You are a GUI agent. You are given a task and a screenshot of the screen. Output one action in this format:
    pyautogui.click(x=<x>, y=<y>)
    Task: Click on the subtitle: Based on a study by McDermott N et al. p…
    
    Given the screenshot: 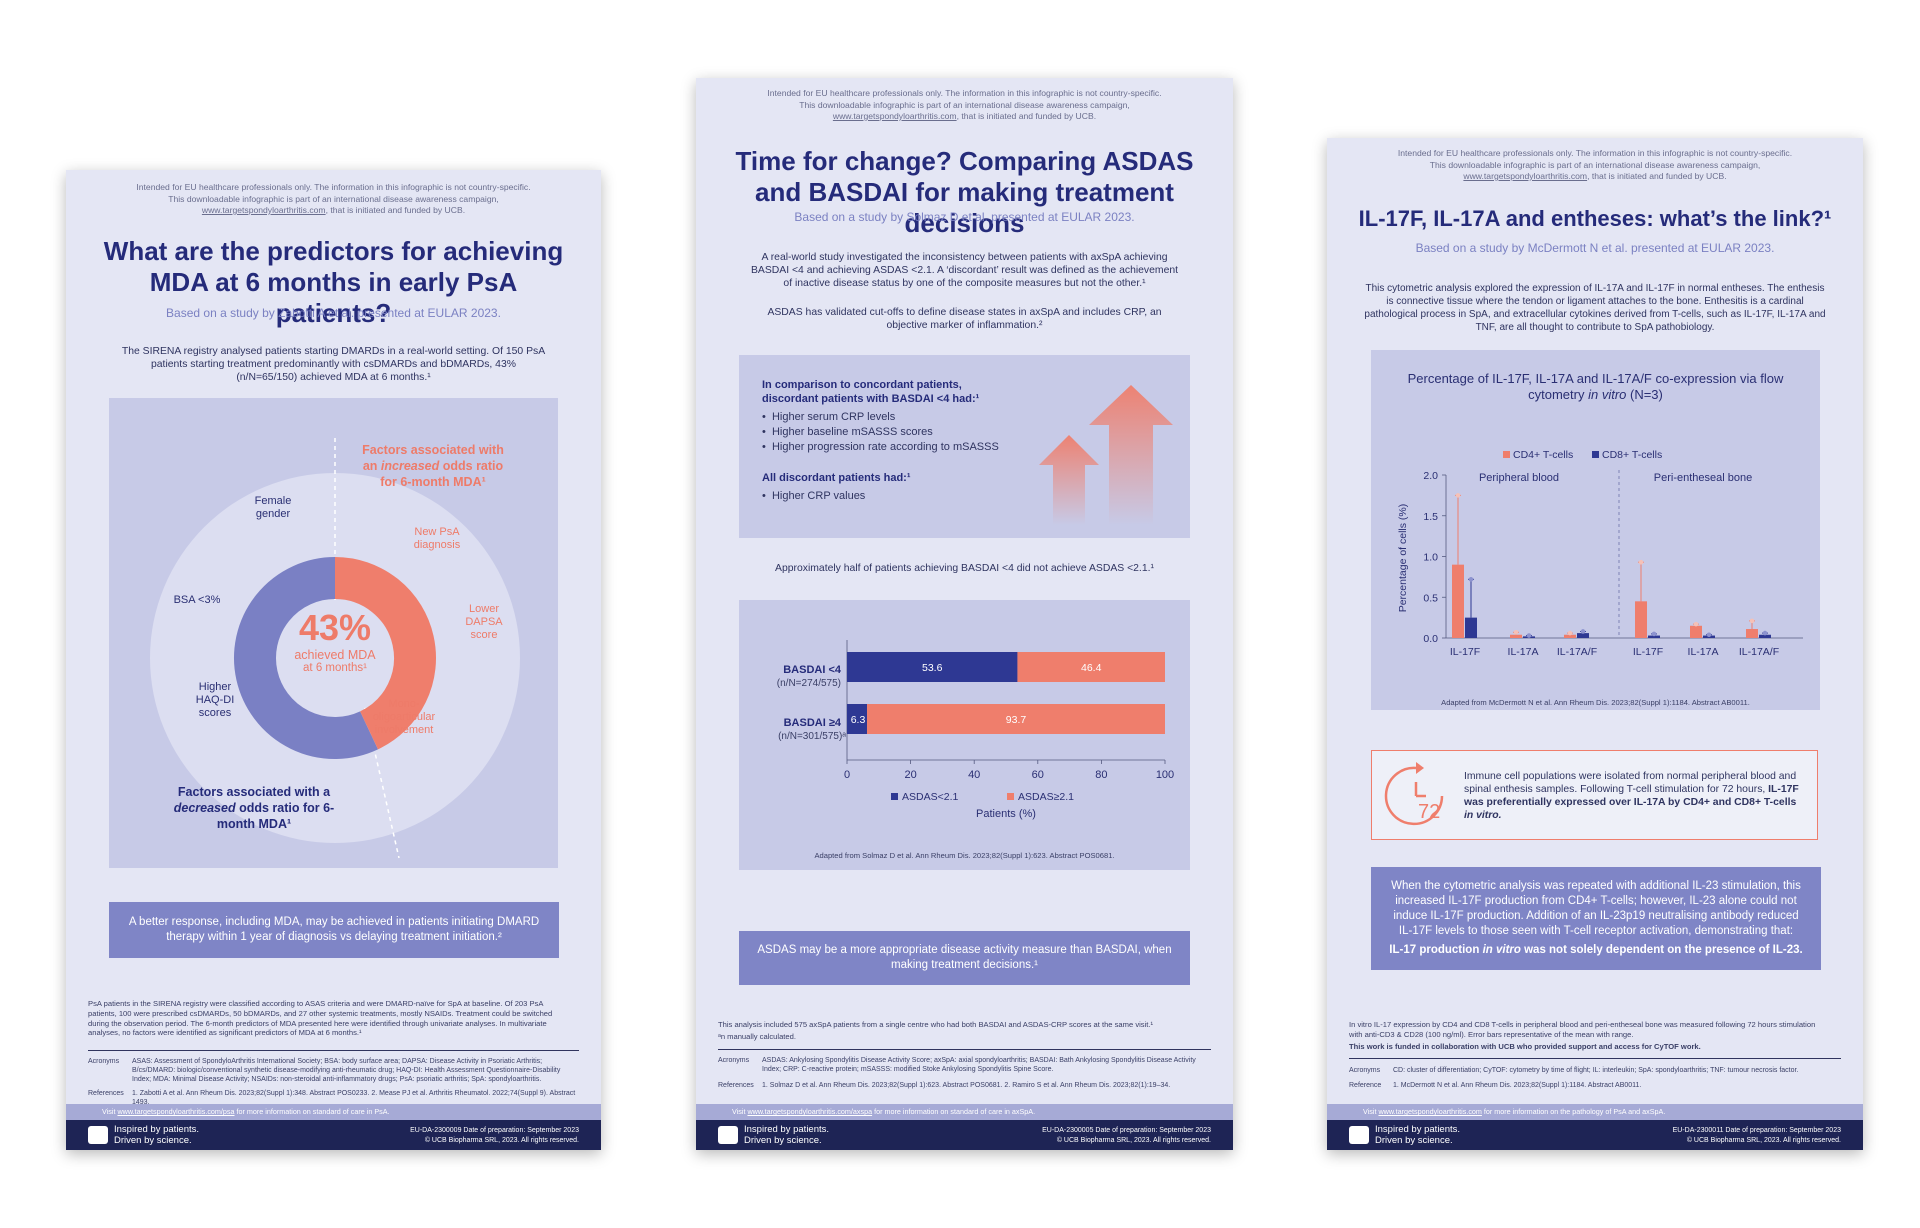 What is the action you would take?
    pyautogui.click(x=1595, y=248)
    